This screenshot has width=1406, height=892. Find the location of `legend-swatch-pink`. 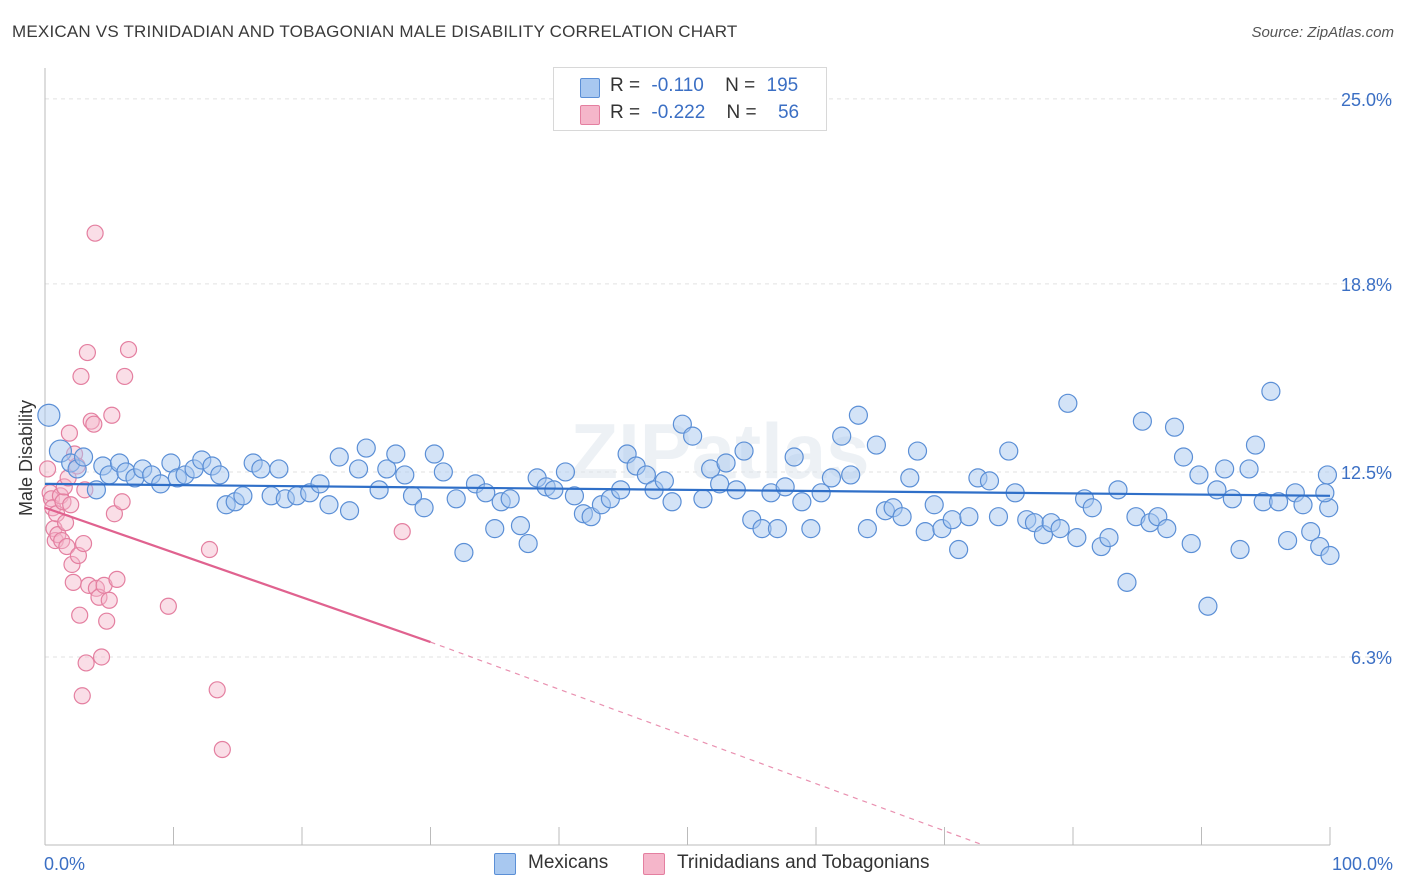

legend-swatch-pink is located at coordinates (590, 115).